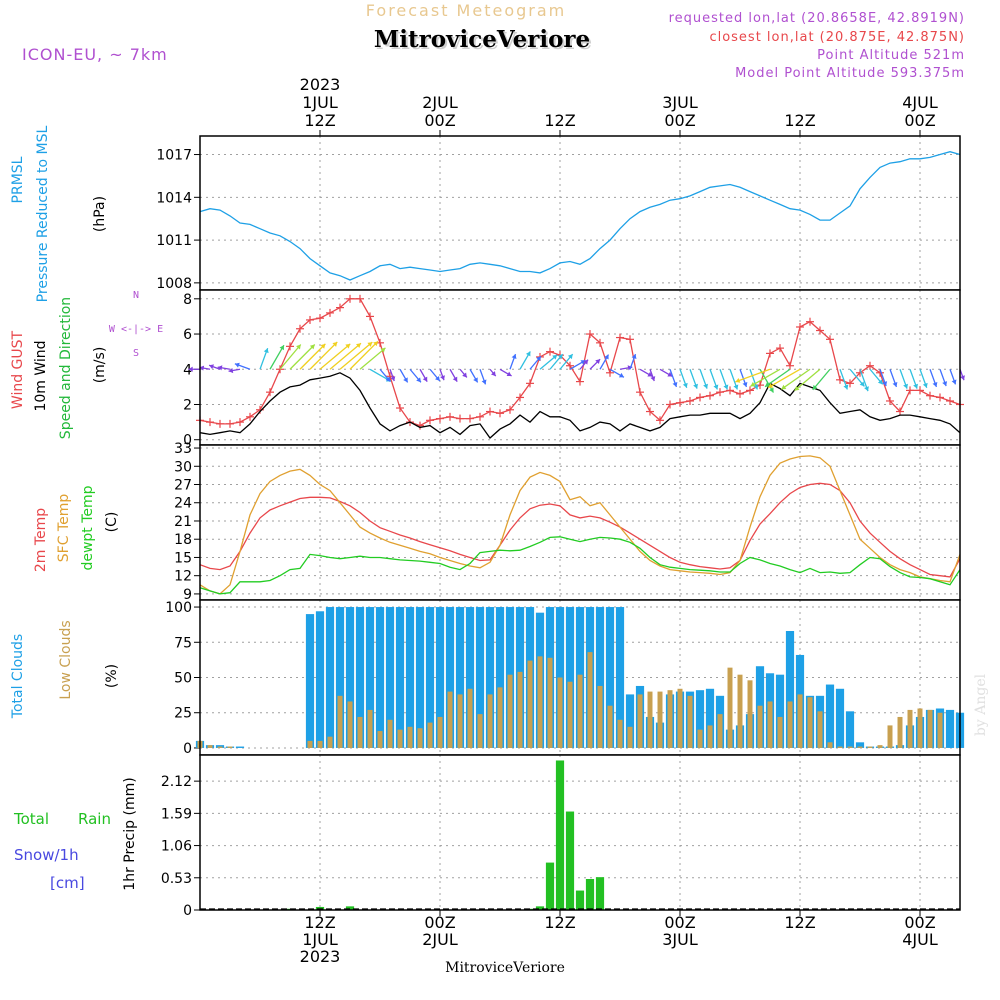 Image resolution: width=1000 pixels, height=1000 pixels. I want to click on bottom-time-label: 1JUL, so click(320, 939).